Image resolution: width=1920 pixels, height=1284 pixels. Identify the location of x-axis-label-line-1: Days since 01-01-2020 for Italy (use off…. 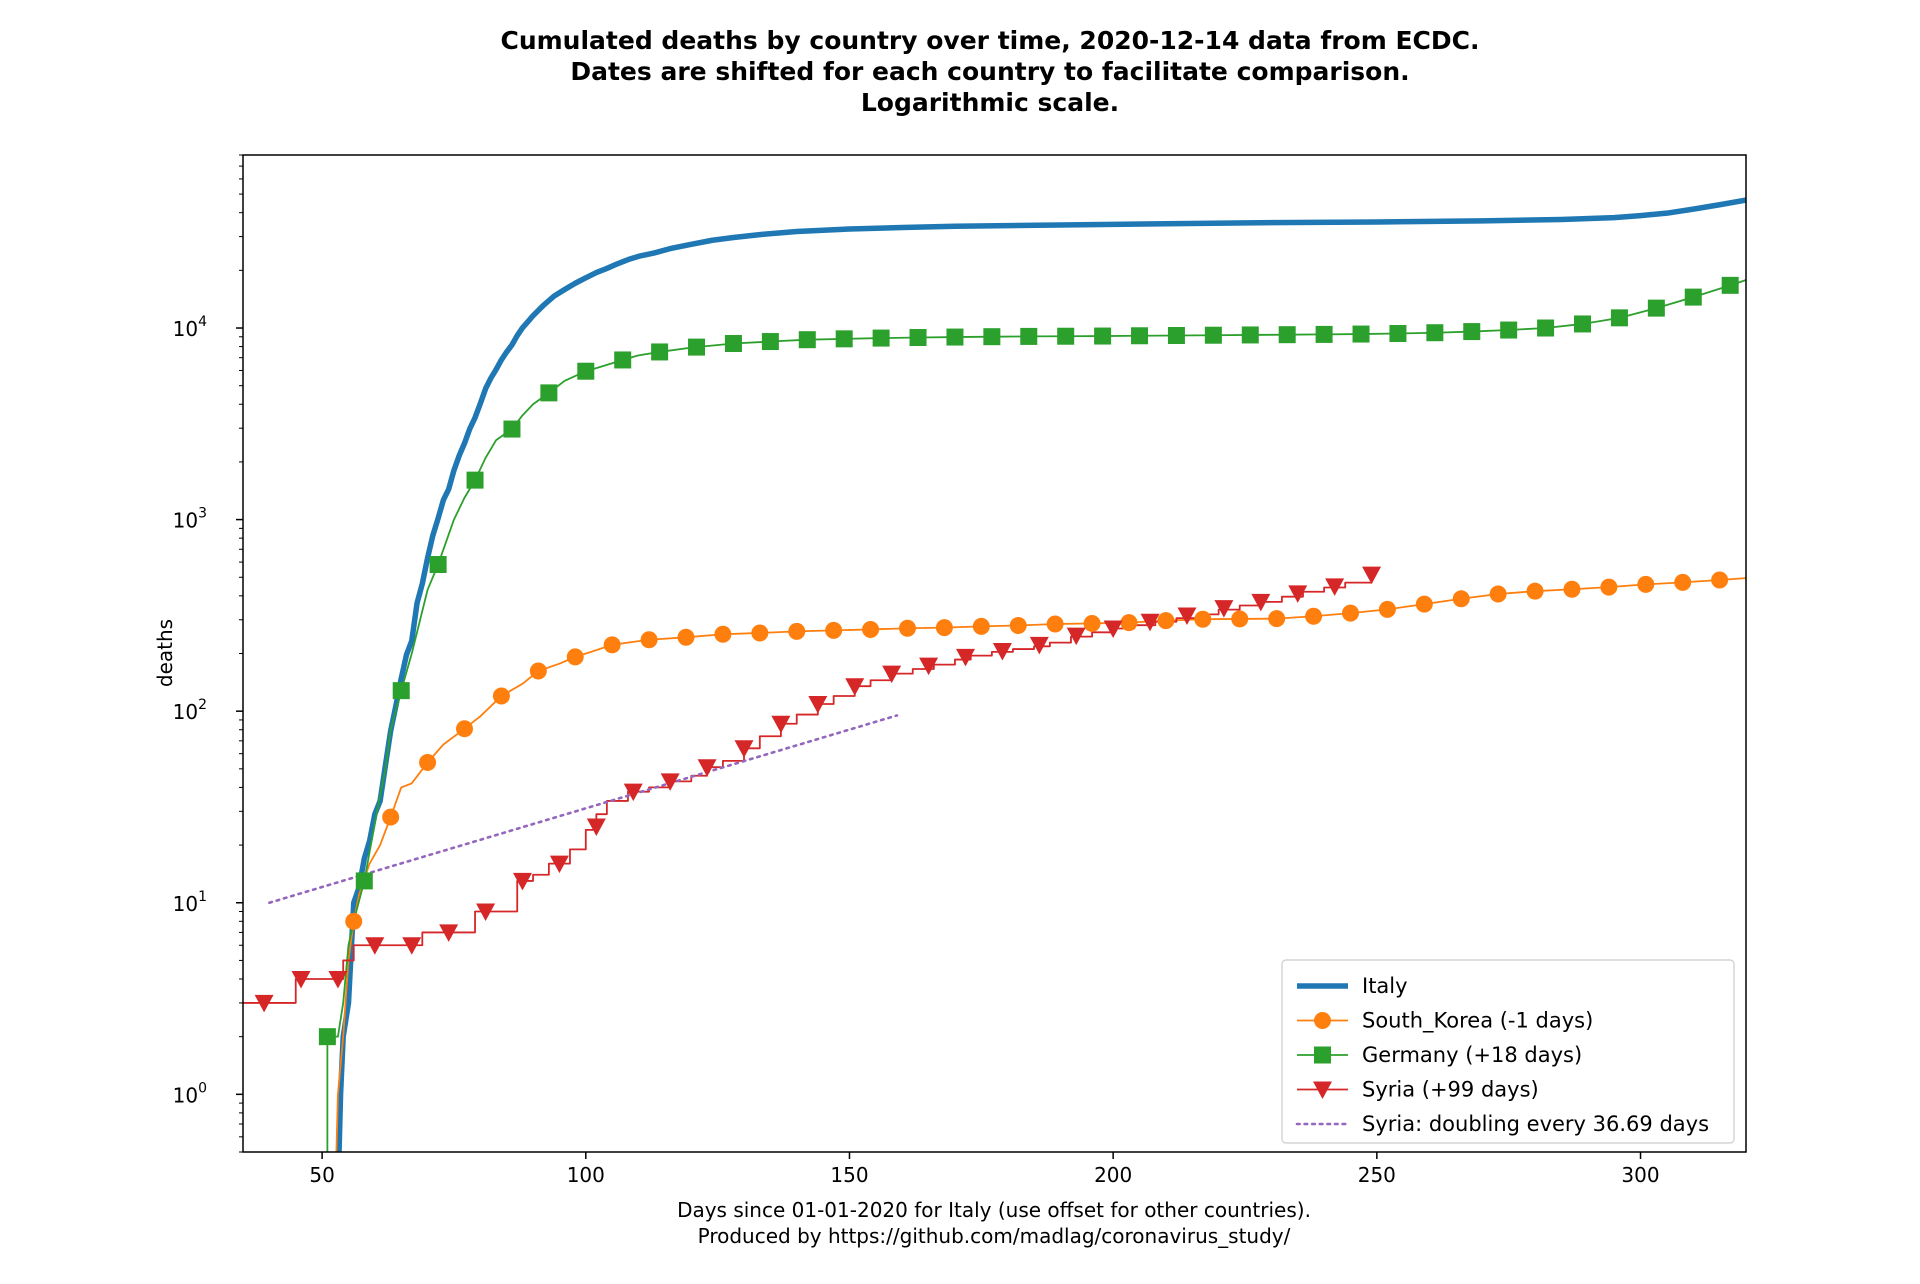
(994, 1210).